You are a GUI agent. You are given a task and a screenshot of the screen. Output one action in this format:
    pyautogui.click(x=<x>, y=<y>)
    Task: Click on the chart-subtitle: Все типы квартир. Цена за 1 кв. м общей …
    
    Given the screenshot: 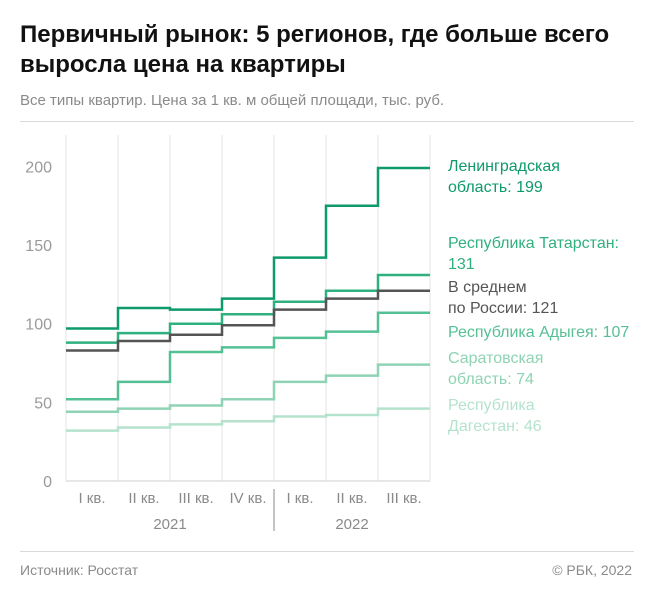 What is the action you would take?
    pyautogui.click(x=232, y=100)
    